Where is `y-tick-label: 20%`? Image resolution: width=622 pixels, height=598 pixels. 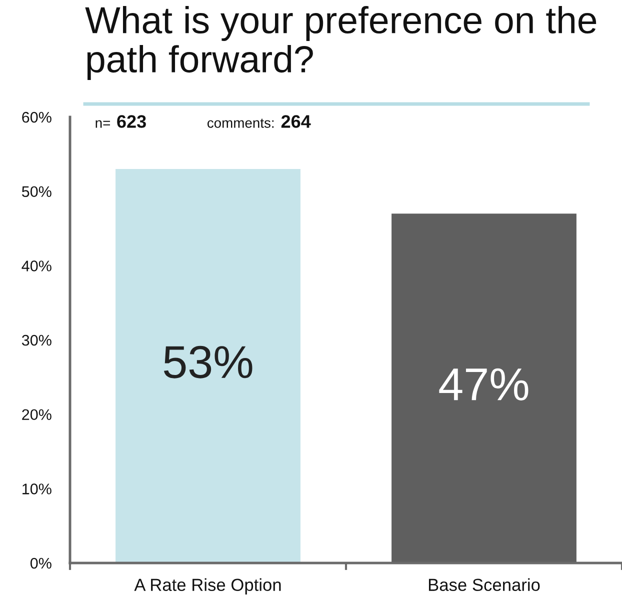
y-tick-label: 20% is located at coordinates (37, 414).